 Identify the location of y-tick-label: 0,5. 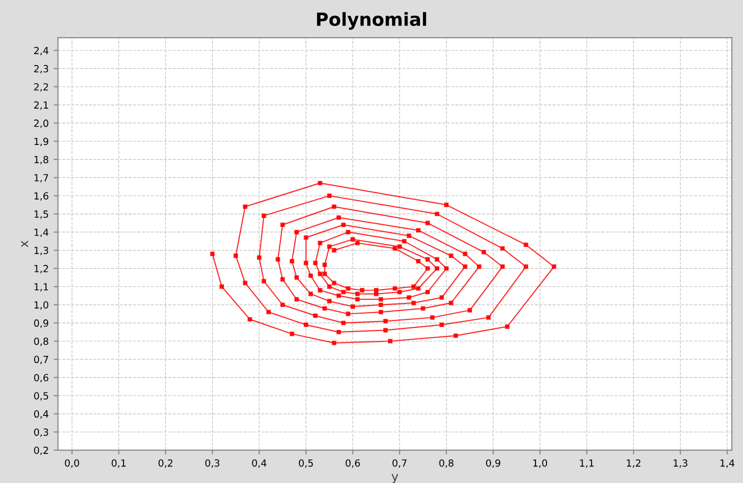
(41, 396).